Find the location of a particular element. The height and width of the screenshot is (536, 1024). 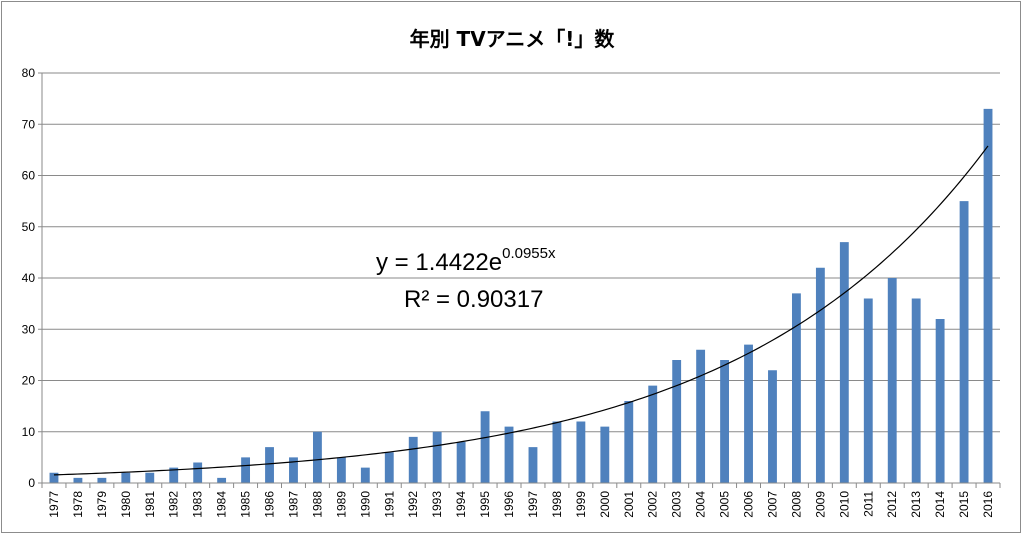

x-tick-label-1981: 1981 is located at coordinates (150, 504).